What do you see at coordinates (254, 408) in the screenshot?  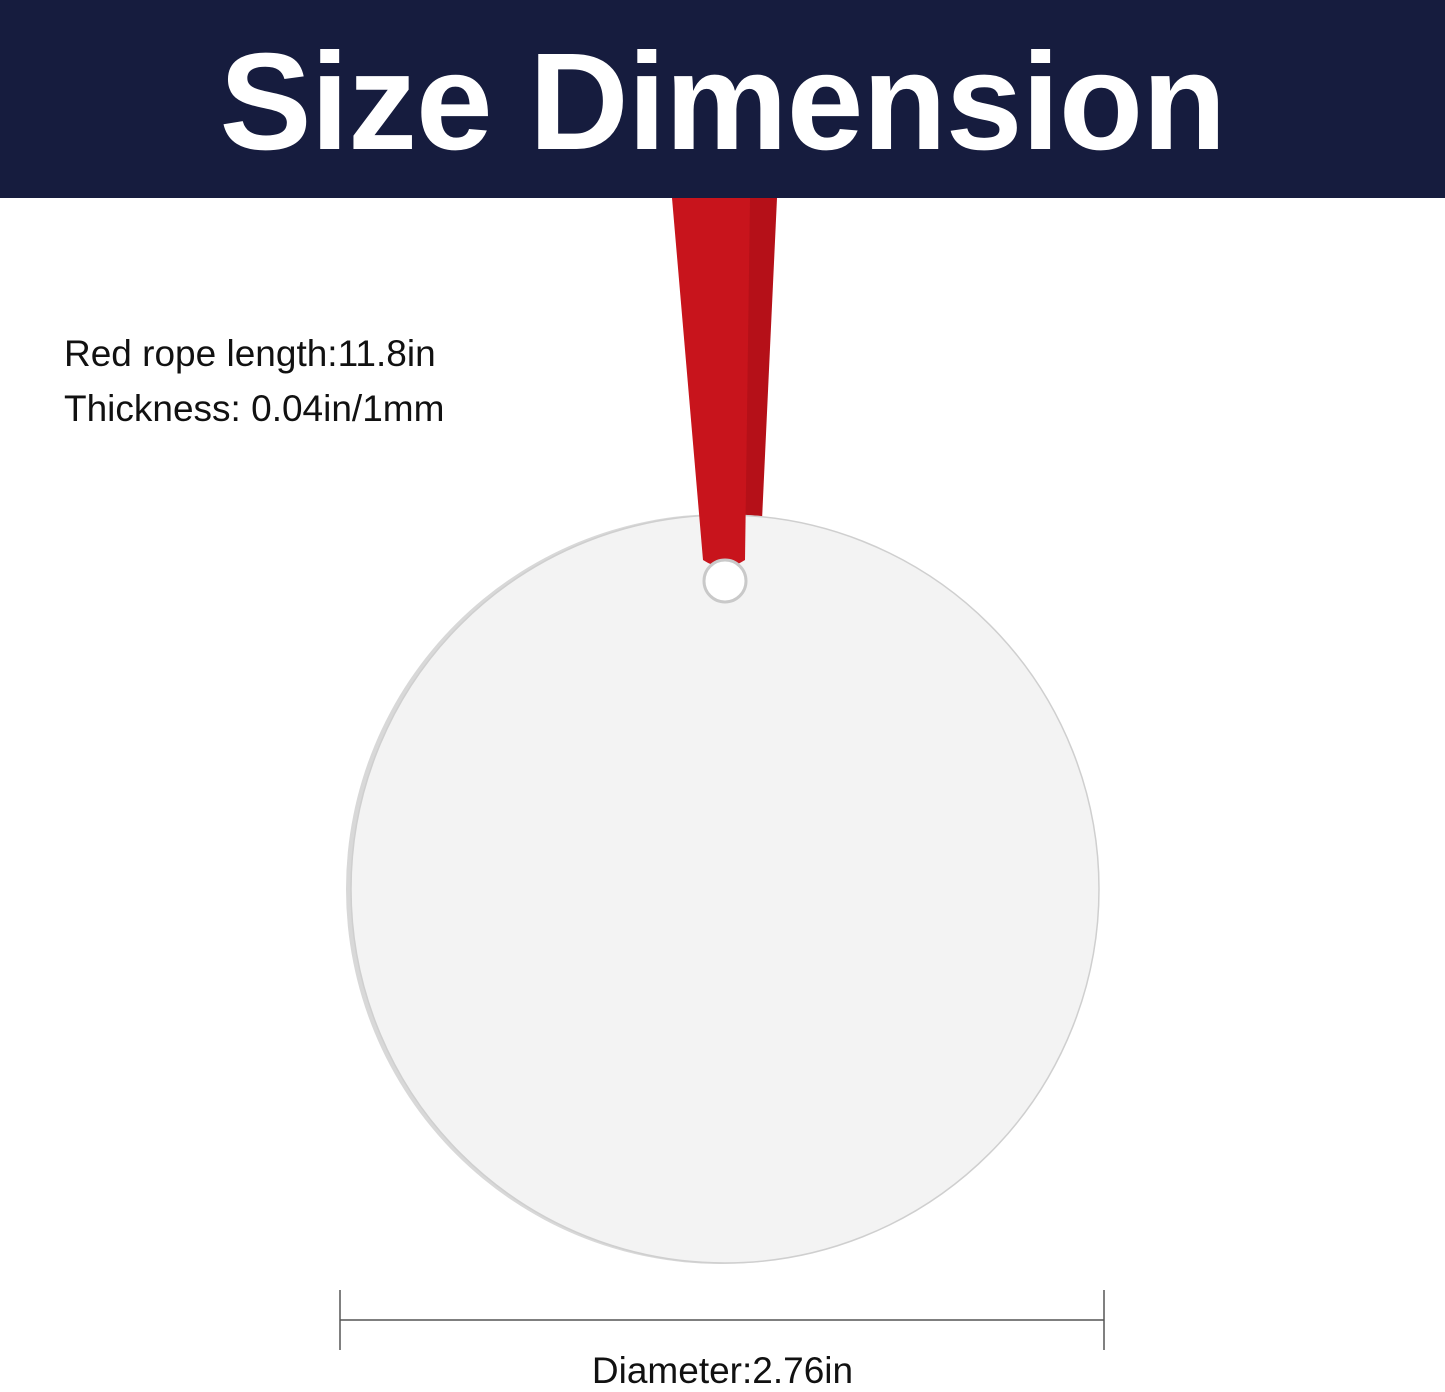 I see `thickness-text: Thickness: 0.04in/1mm` at bounding box center [254, 408].